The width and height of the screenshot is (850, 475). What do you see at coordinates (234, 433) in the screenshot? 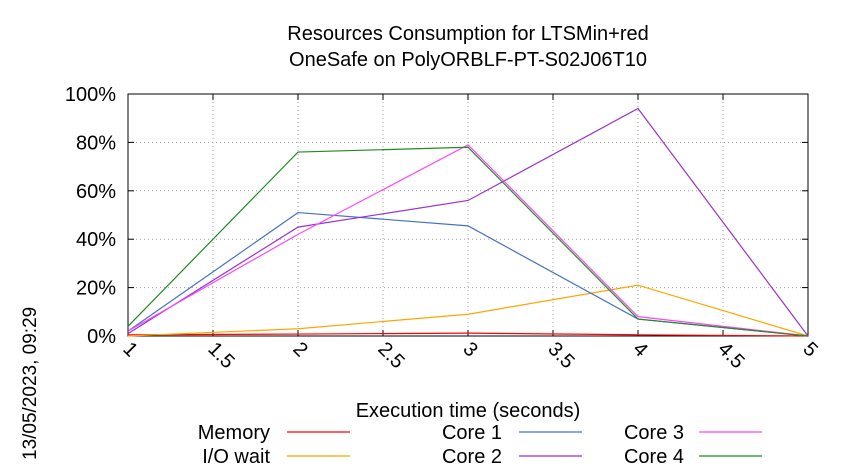
I see `legend-label-memory: Memory` at bounding box center [234, 433].